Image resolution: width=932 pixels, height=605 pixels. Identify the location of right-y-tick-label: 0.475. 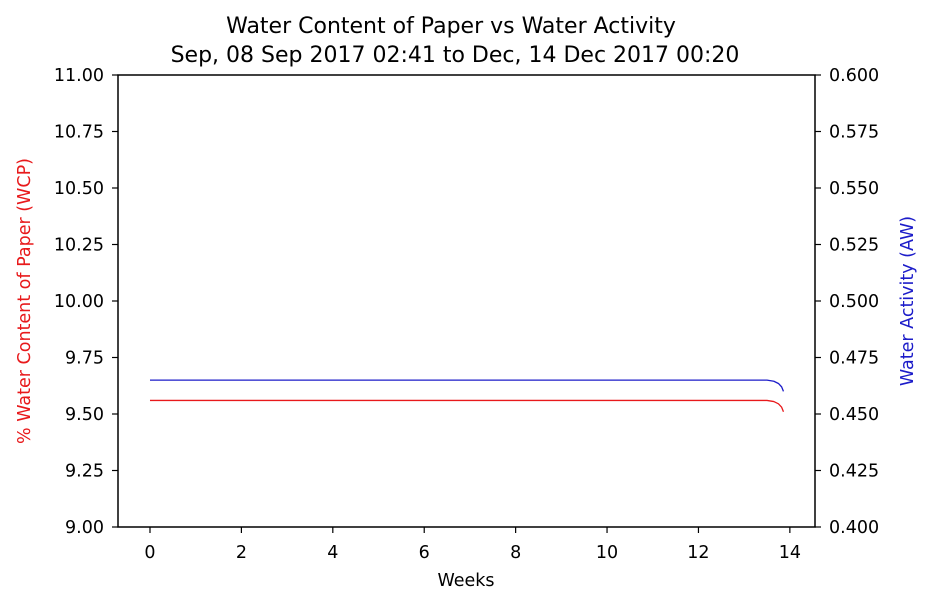
(854, 359).